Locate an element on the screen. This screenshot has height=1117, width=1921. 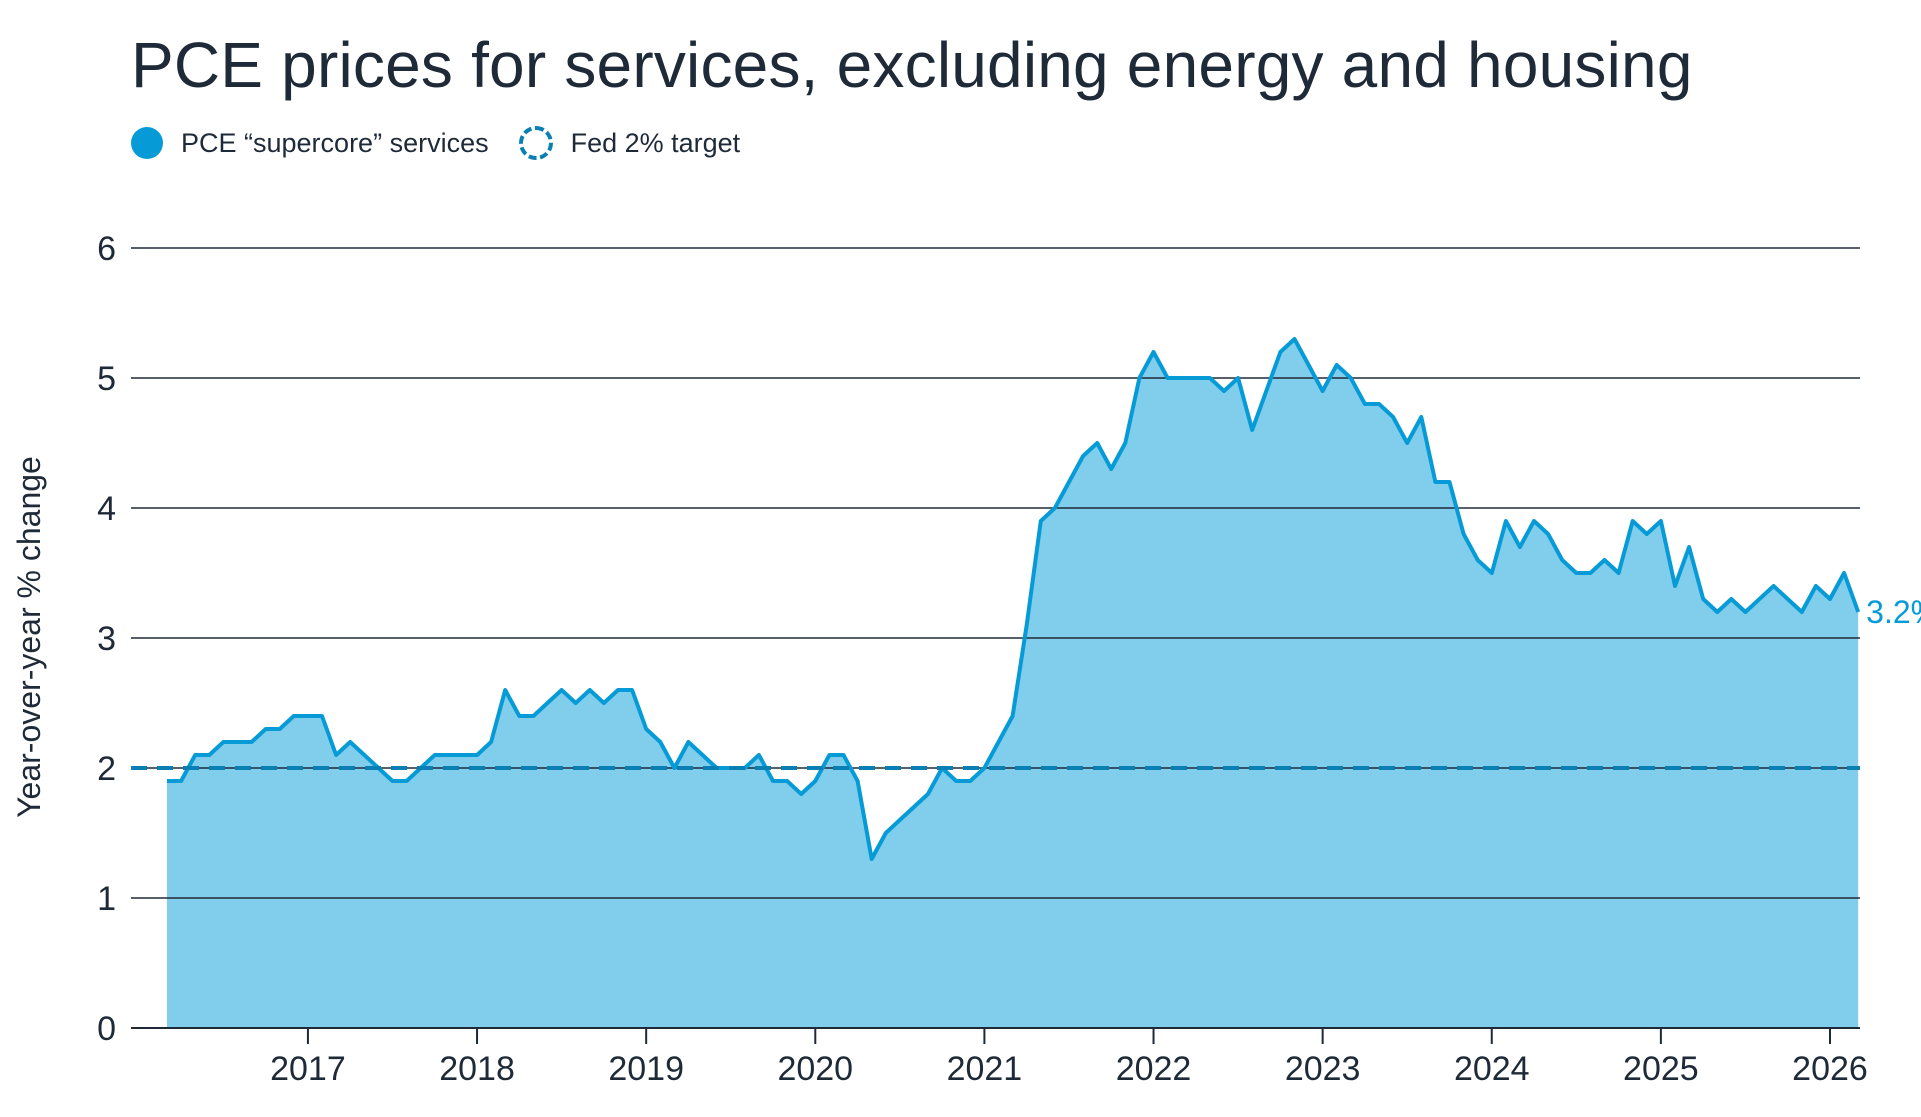
x-tick-label-2023: 2023 is located at coordinates (1323, 1069).